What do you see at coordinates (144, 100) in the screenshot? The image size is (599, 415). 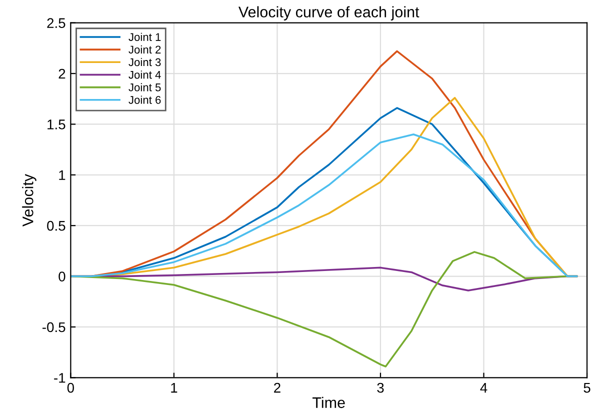 I see `legend-label: Joint 6` at bounding box center [144, 100].